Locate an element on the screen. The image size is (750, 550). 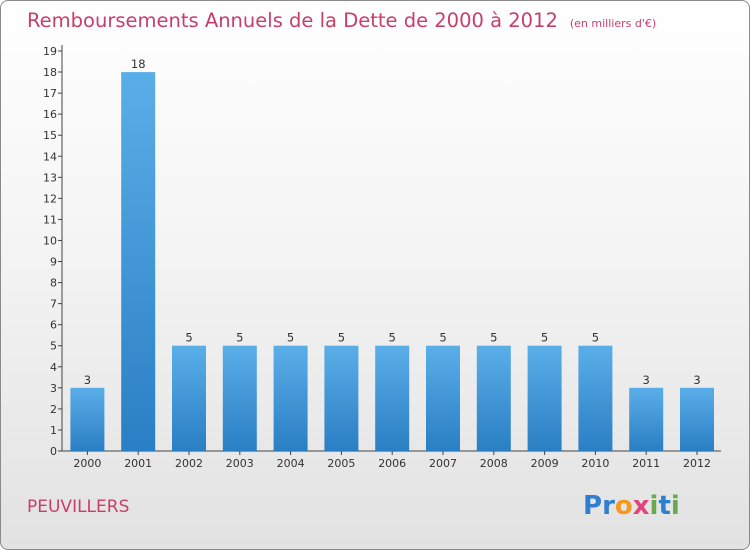
logo-letter: o is located at coordinates (623, 506).